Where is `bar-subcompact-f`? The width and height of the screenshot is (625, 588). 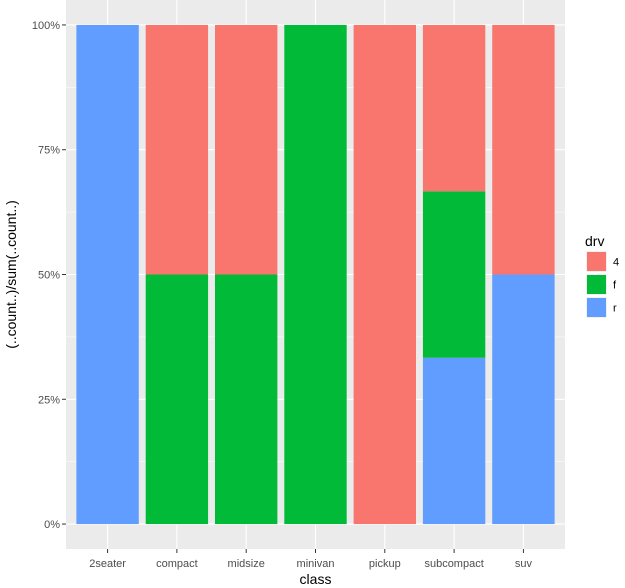 bar-subcompact-f is located at coordinates (454, 274).